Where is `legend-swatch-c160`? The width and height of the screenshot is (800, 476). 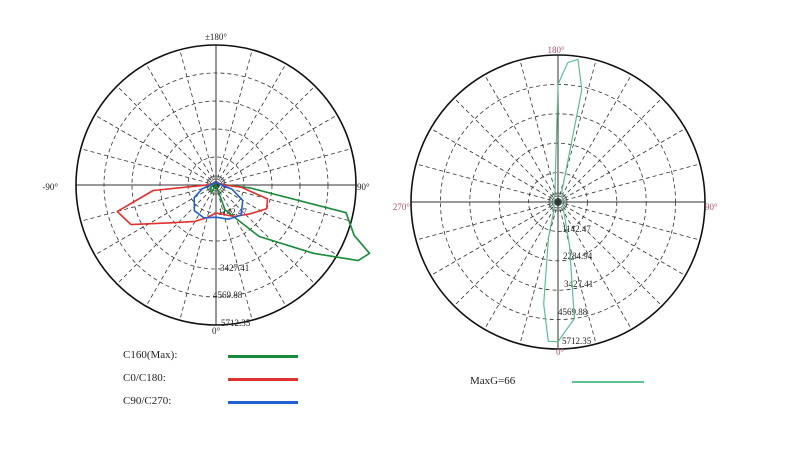
legend-swatch-c160 is located at coordinates (263, 356).